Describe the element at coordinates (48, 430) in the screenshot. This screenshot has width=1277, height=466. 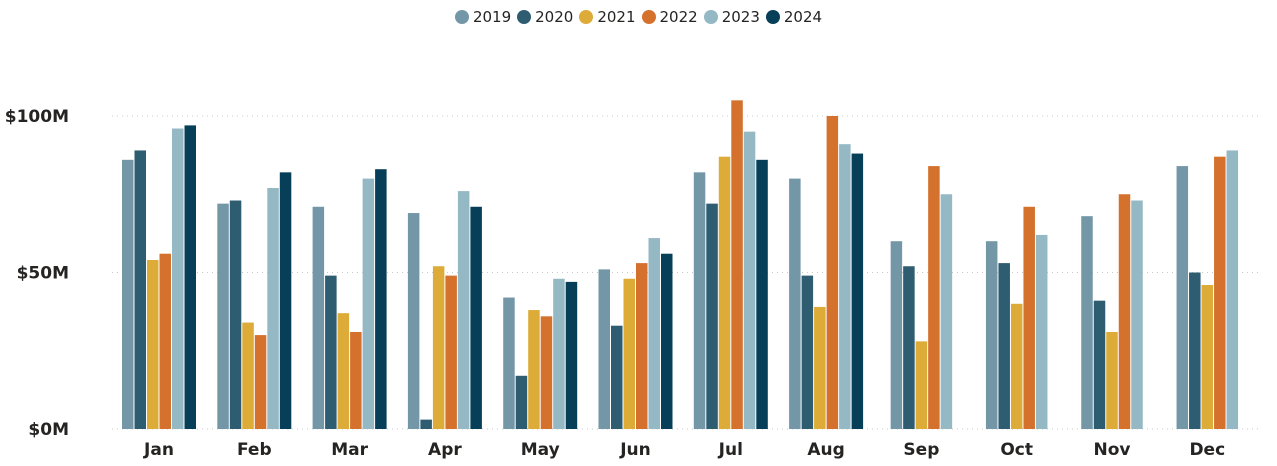
I see `y-tick-label: $0M` at that location.